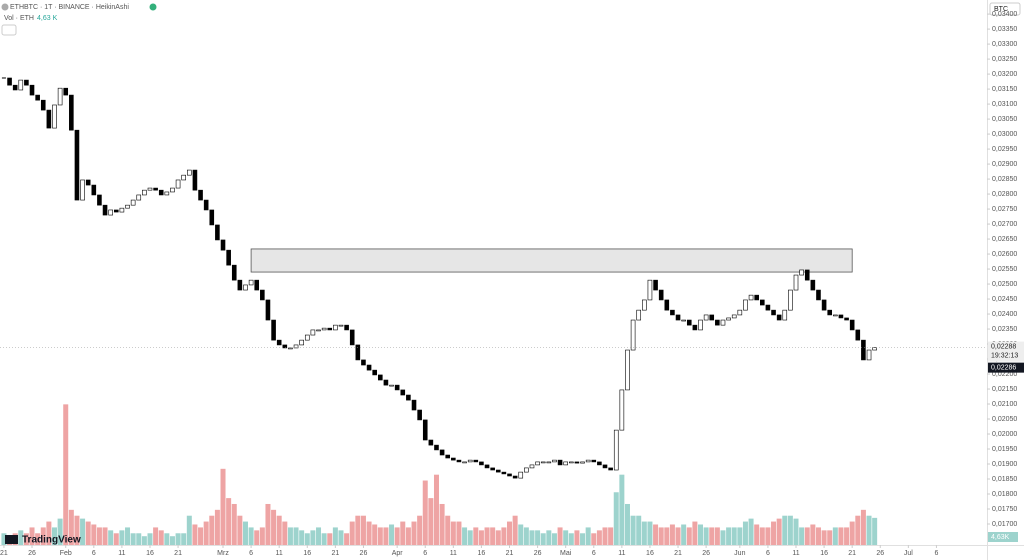 This screenshot has height=560, width=1024. Describe the element at coordinates (1001, 9) in the screenshot. I see `currency: BTC` at that location.